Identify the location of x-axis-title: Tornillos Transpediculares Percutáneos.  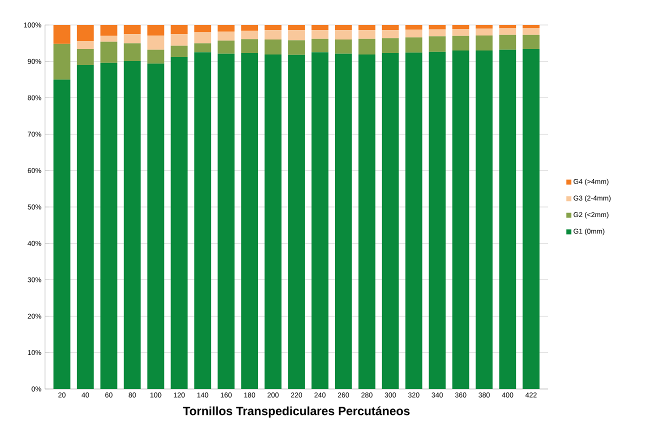
(296, 412).